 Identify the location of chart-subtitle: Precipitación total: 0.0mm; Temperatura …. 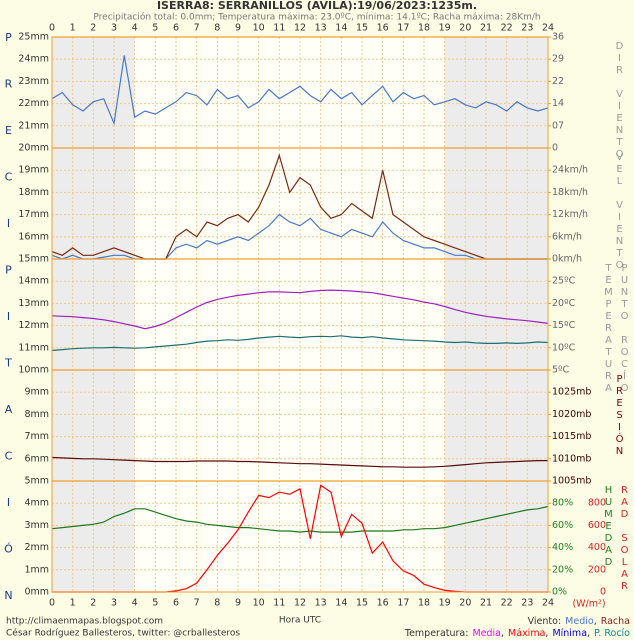
(316, 17).